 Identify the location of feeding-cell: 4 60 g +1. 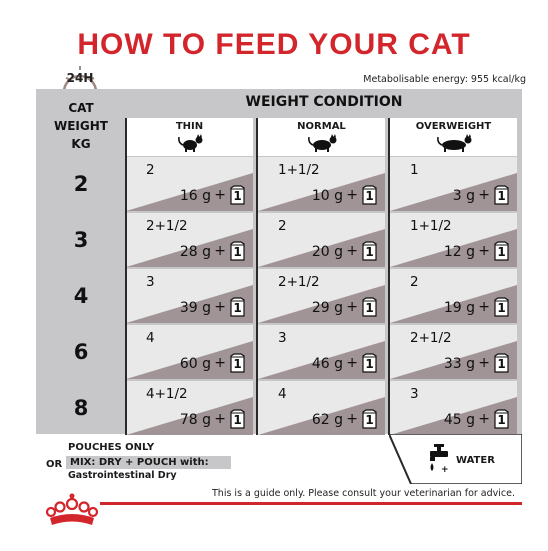
(189, 352).